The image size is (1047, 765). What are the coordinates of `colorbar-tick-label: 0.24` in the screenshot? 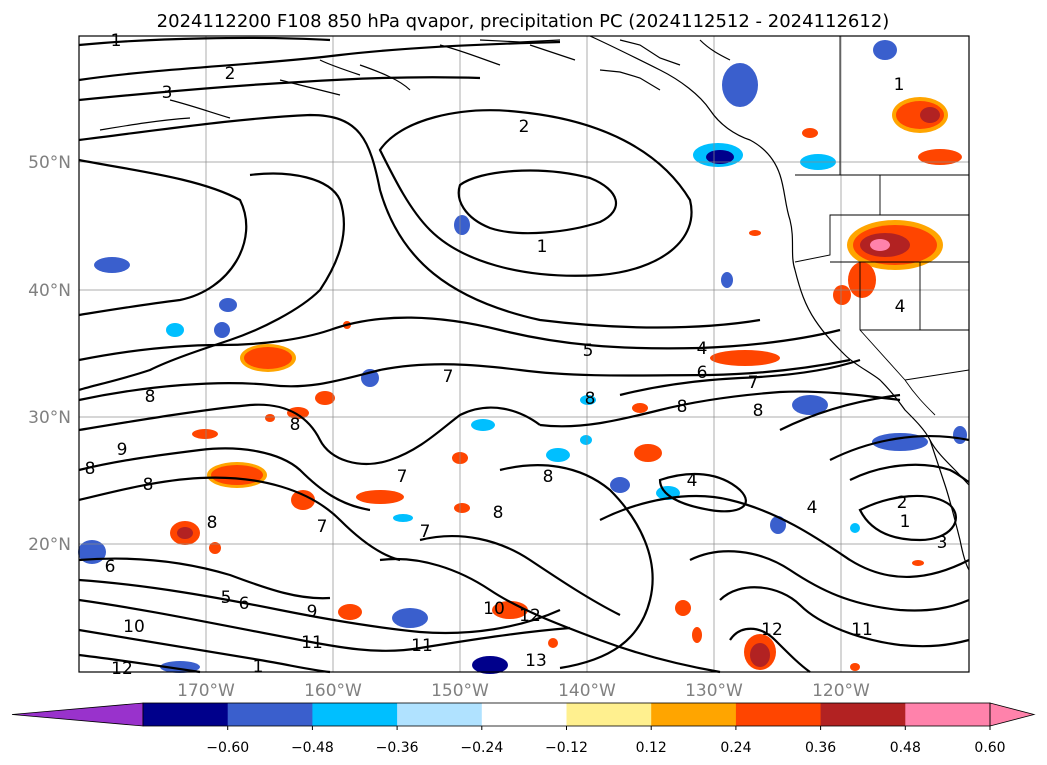 It's located at (735, 748).